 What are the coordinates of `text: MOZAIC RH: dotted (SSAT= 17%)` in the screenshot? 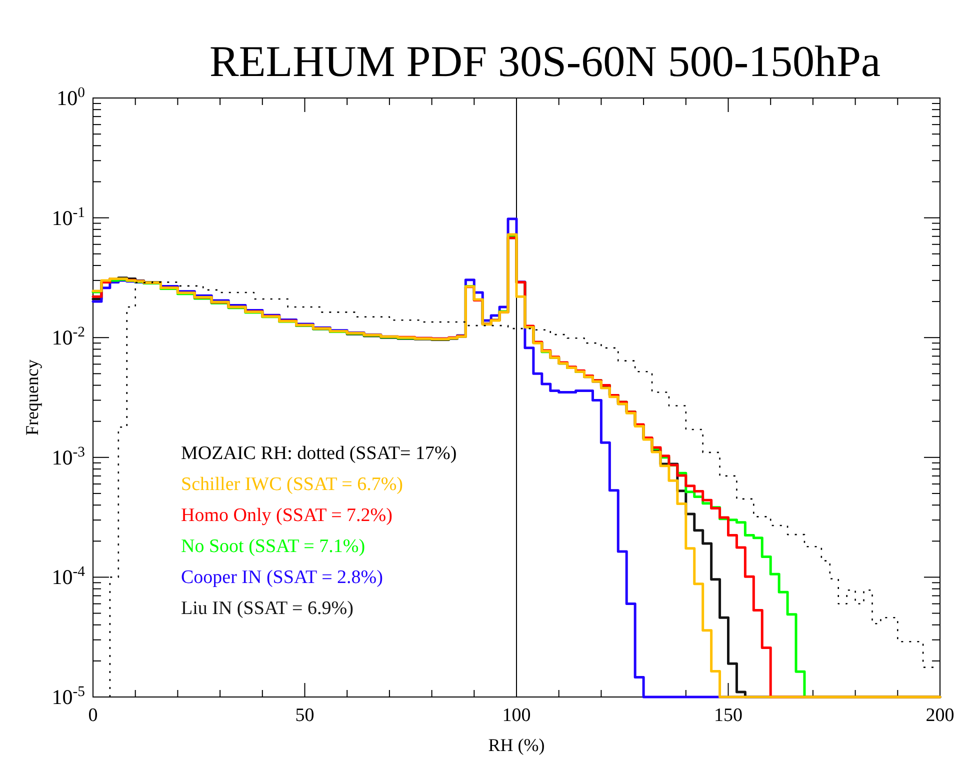 It's located at (319, 453).